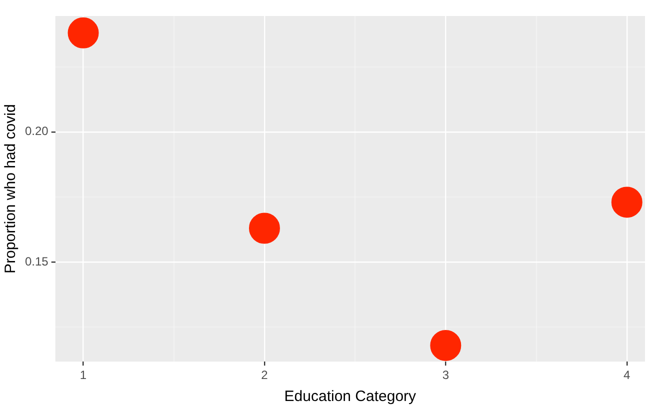 The image size is (661, 408). I want to click on x-tick-label: 4, so click(627, 375).